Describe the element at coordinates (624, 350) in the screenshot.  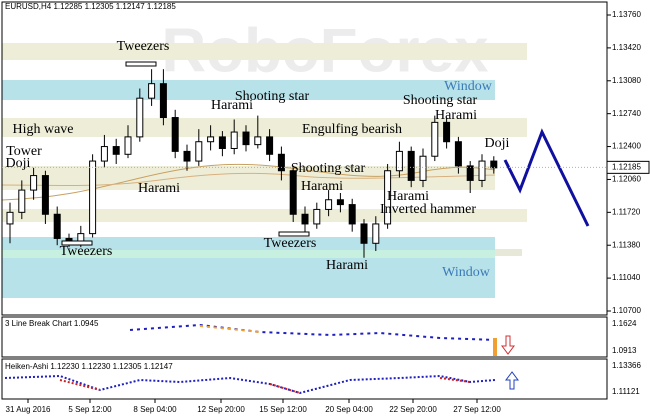
I see `panel-tick-label: 1.0913` at that location.